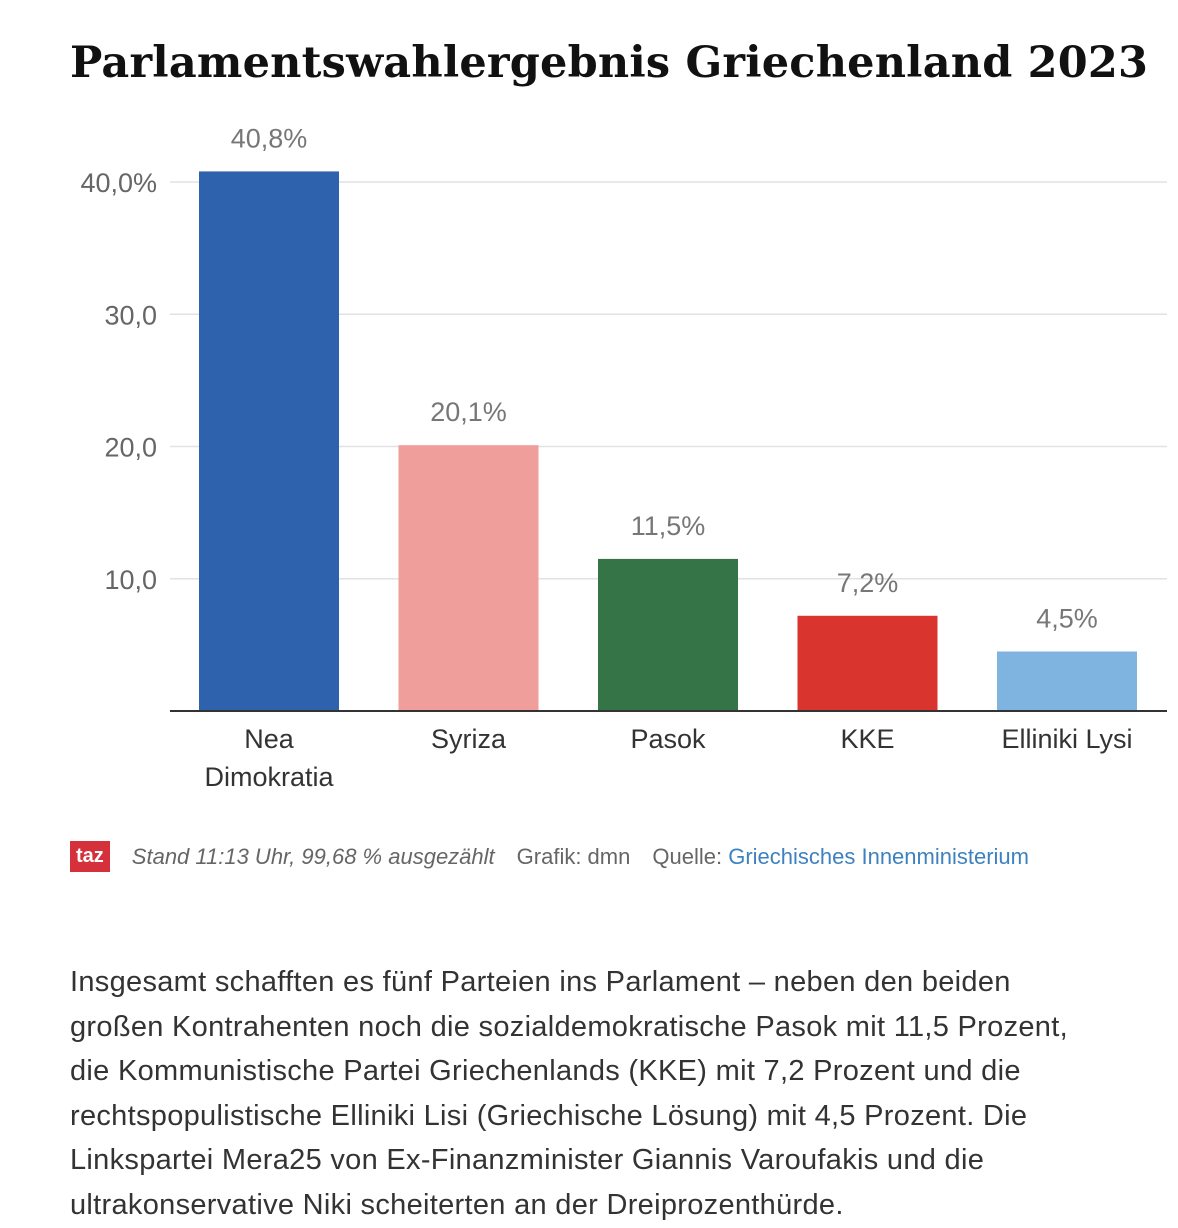  What do you see at coordinates (118, 183) in the screenshot?
I see `y-tick-label: 40,0%` at bounding box center [118, 183].